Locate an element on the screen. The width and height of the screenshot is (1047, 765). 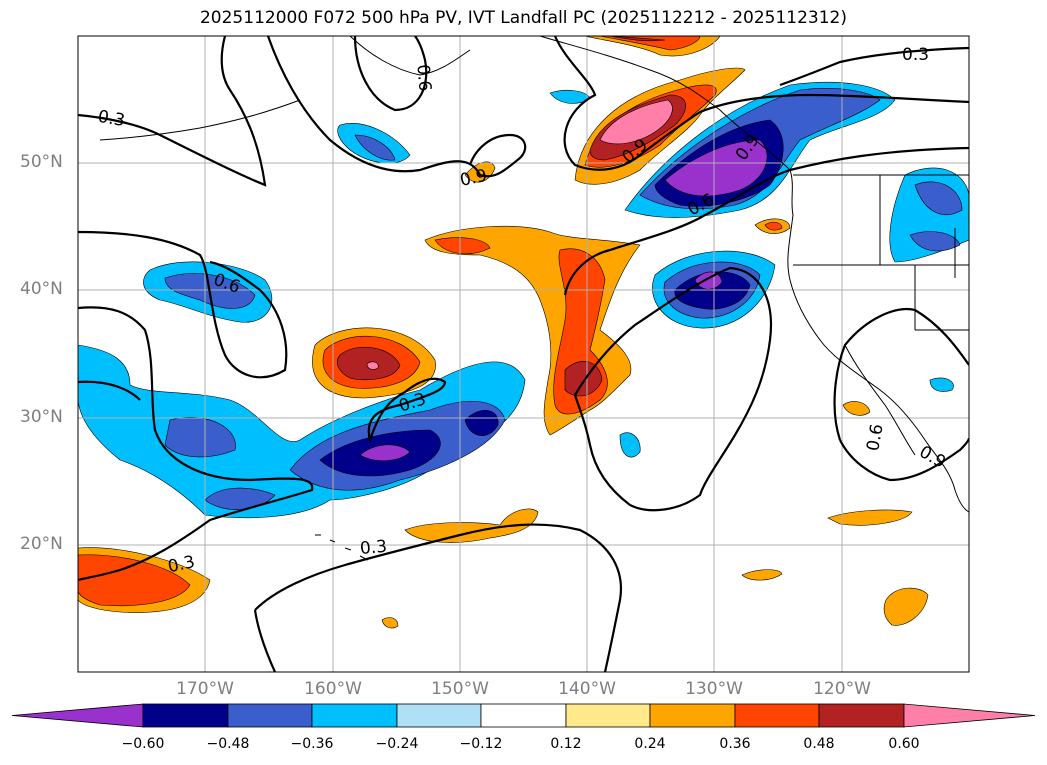
colorbar-tick-label: −0.36 is located at coordinates (312, 744).